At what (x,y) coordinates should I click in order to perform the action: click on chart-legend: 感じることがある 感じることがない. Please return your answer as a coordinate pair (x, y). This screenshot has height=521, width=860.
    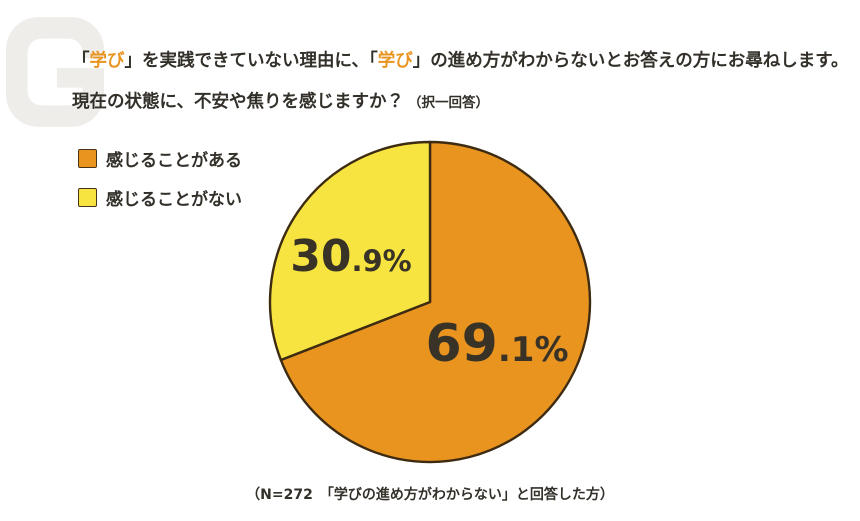
    Looking at the image, I should click on (160, 185).